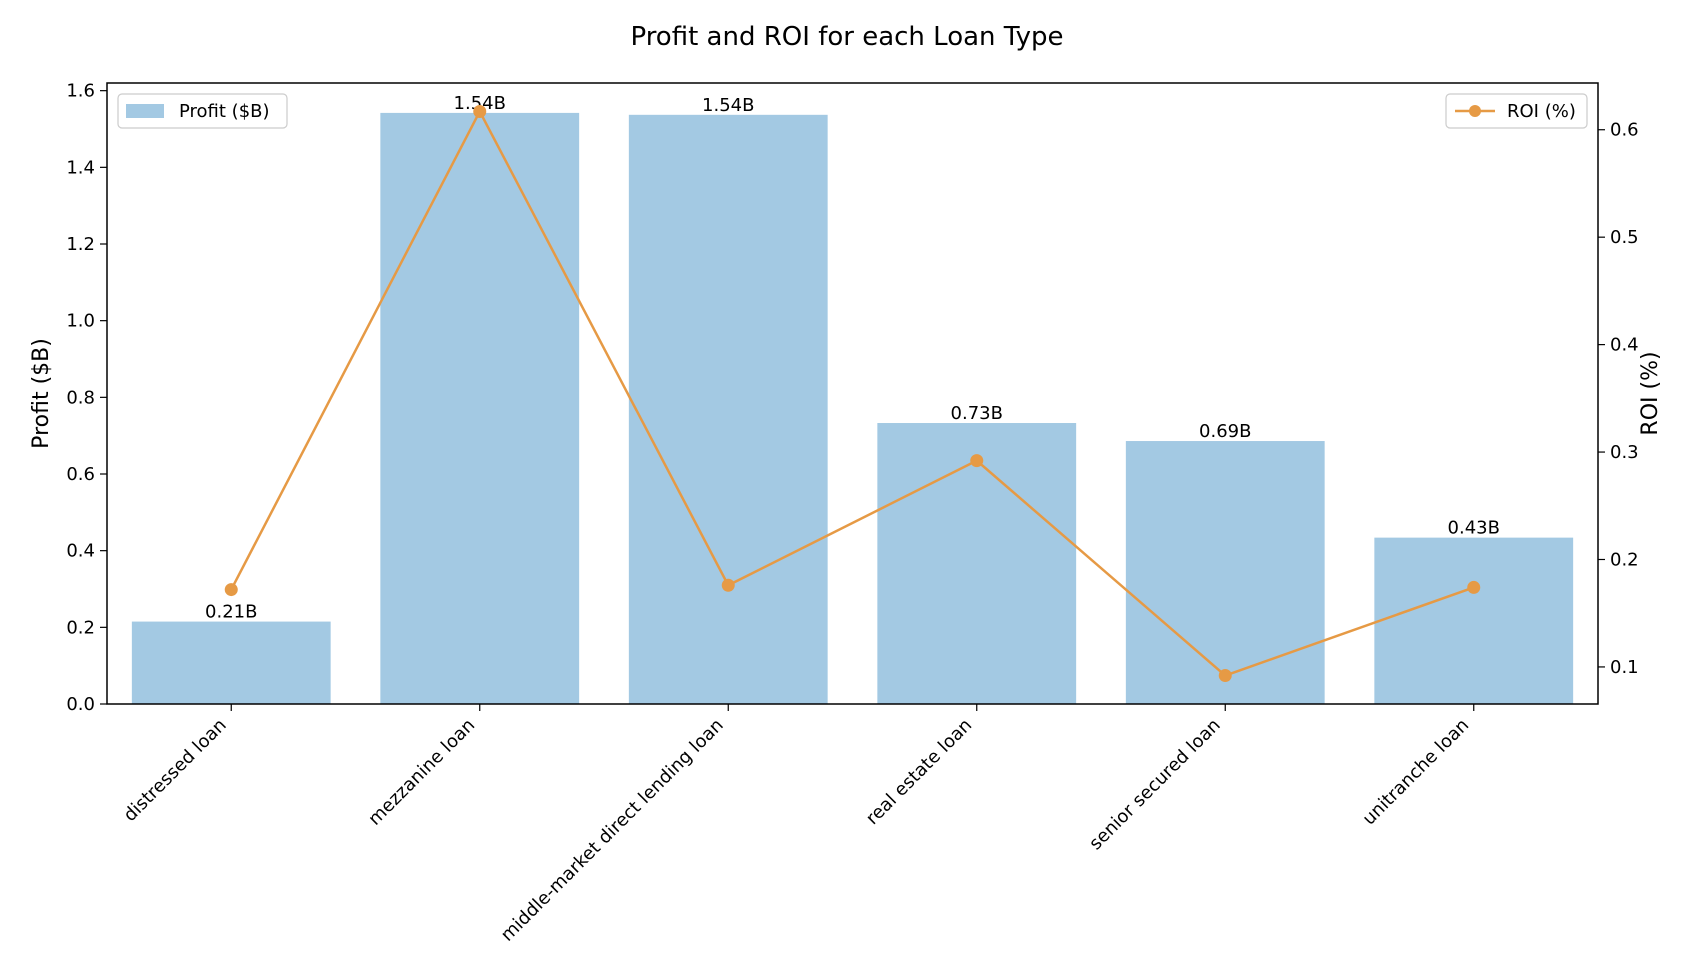 The image size is (1694, 978). Describe the element at coordinates (80, 244) in the screenshot. I see `y-tick-label: 1.2` at that location.